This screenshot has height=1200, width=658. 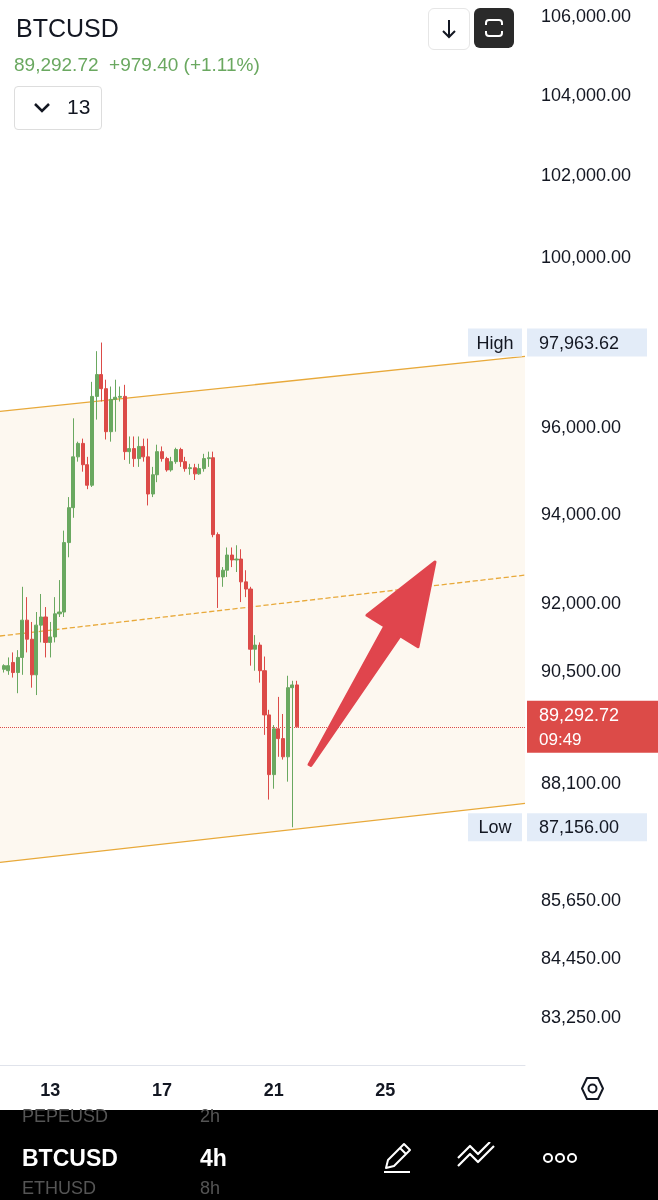 I want to click on annotation: Low, so click(x=495, y=827).